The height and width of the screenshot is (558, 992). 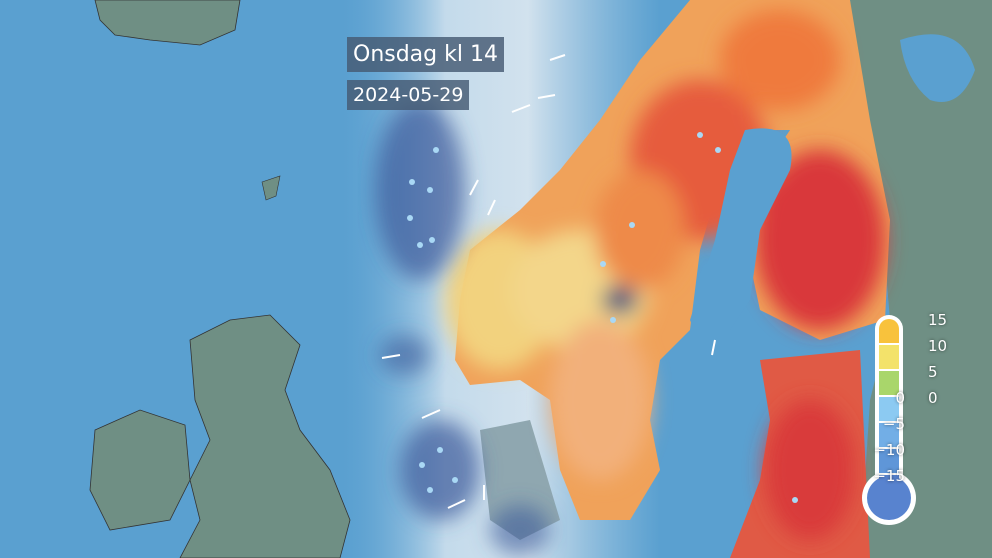 What do you see at coordinates (408, 95) in the screenshot?
I see `forecast-date-label: 2024-05-29` at bounding box center [408, 95].